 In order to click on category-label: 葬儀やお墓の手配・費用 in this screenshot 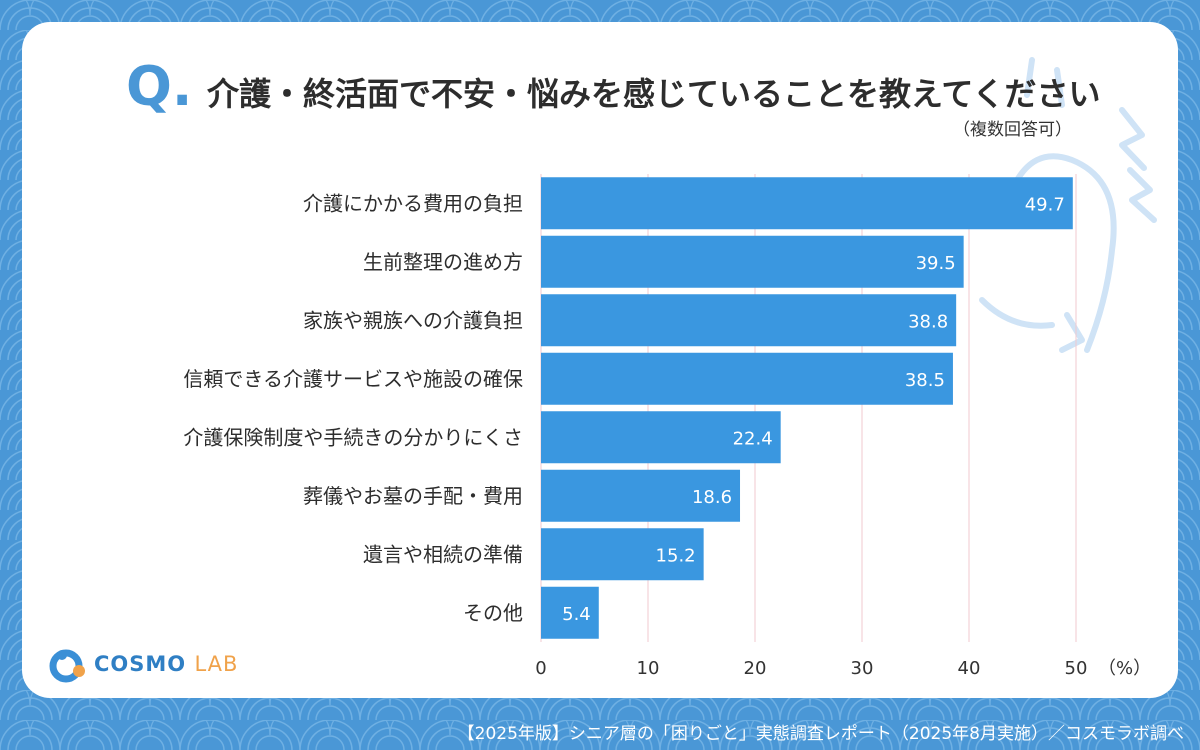, I will do `click(413, 496)`.